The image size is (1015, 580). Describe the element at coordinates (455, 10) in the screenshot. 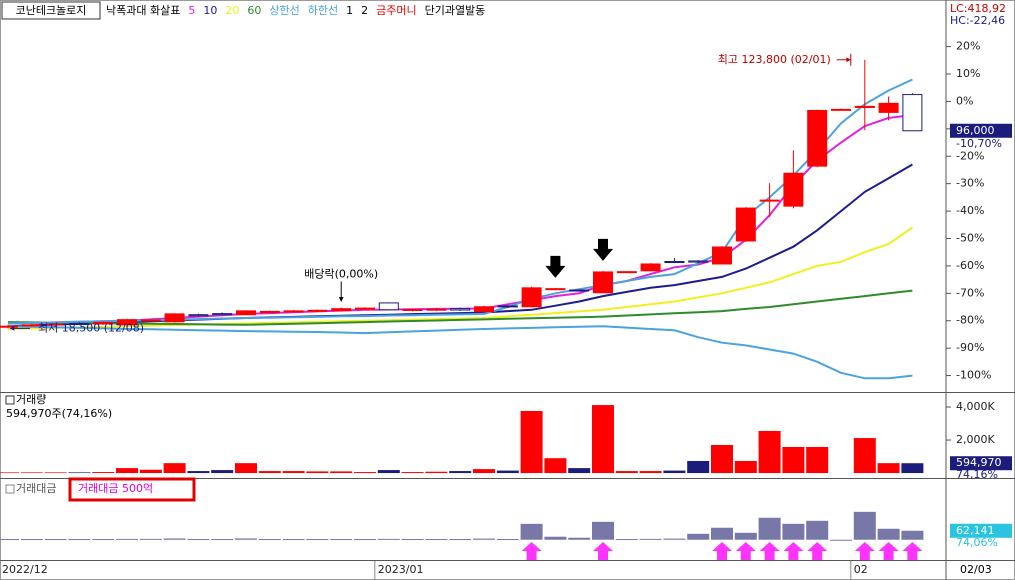

I see `legend-item: 단기과열발동` at that location.